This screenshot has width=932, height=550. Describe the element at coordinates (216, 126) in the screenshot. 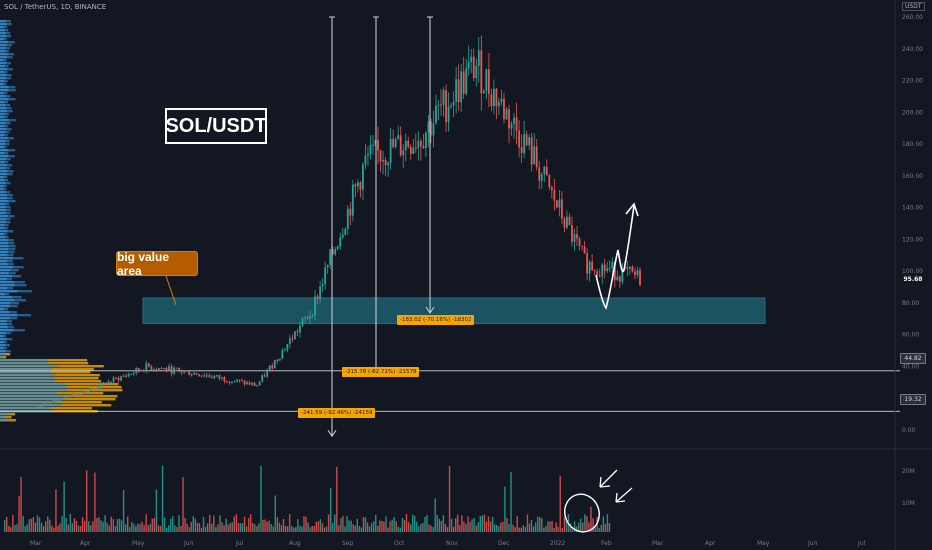

I see `chart-title-box: SOL/USDT` at that location.